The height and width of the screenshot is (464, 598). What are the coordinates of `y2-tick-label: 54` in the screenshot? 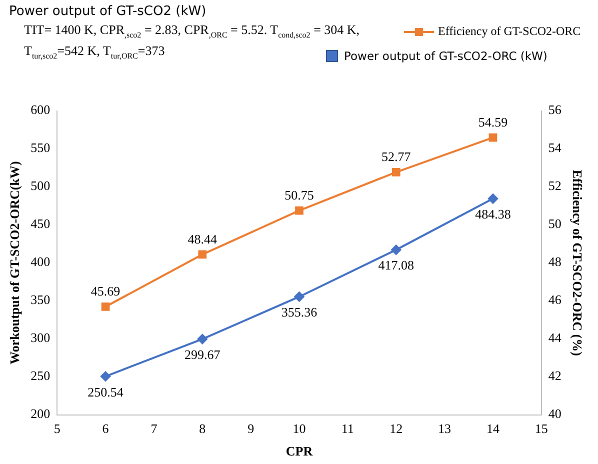 It's located at (555, 148).